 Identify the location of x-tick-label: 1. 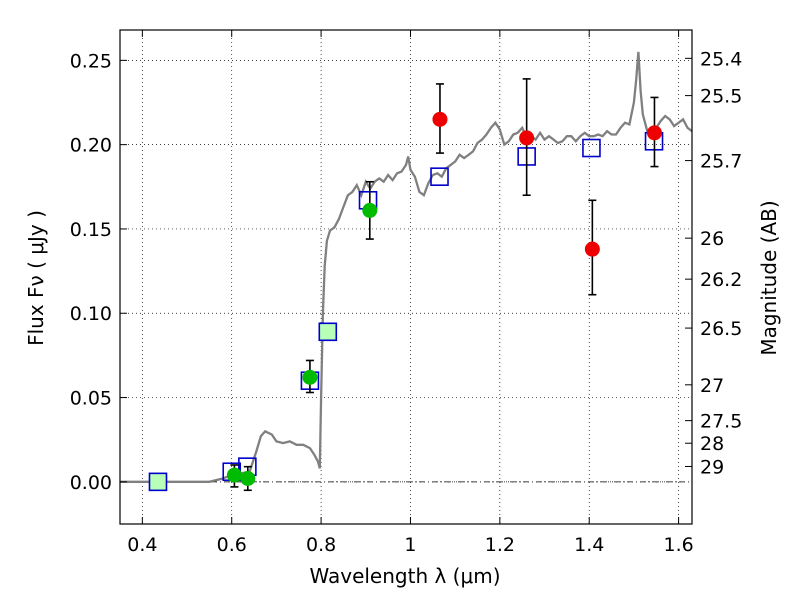
(410, 545).